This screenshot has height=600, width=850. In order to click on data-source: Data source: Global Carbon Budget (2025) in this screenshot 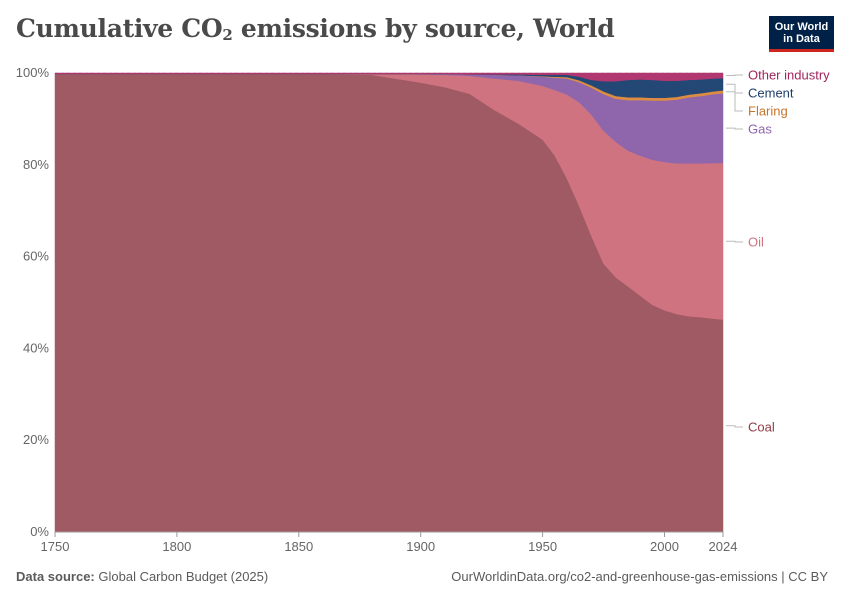, I will do `click(142, 576)`.